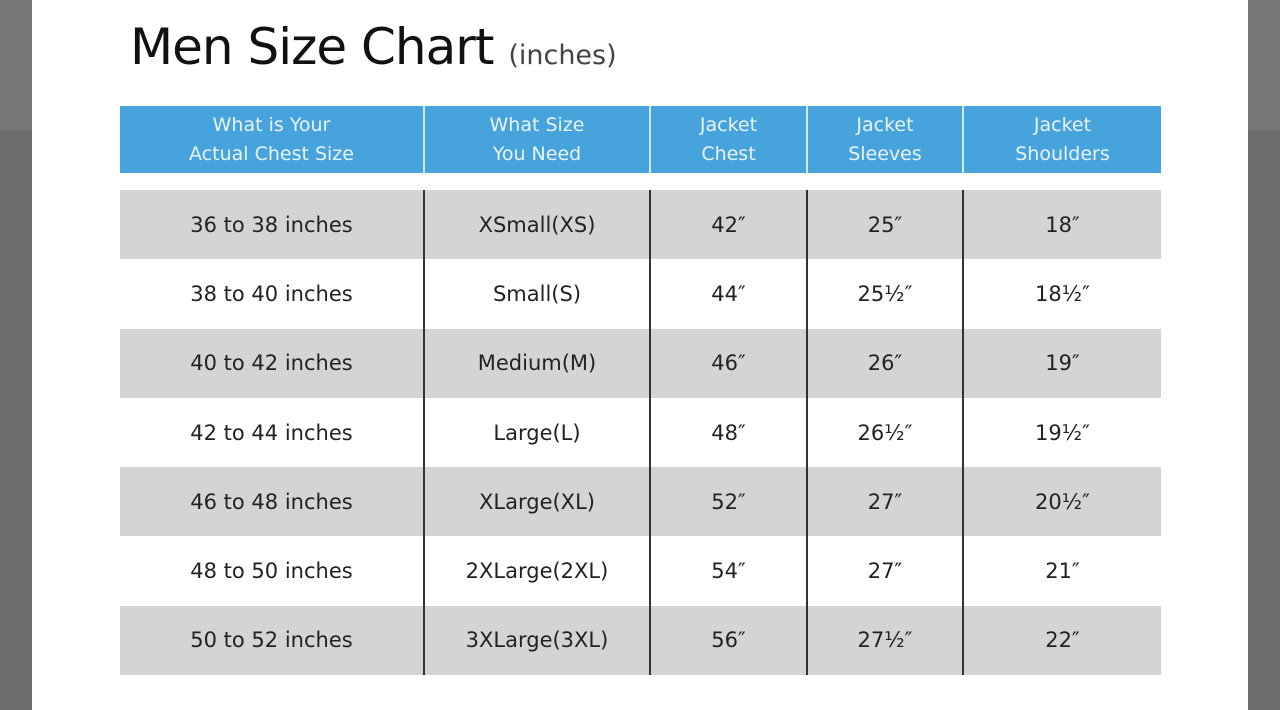 The height and width of the screenshot is (710, 1280). I want to click on header-size: What Size You Need, so click(538, 139).